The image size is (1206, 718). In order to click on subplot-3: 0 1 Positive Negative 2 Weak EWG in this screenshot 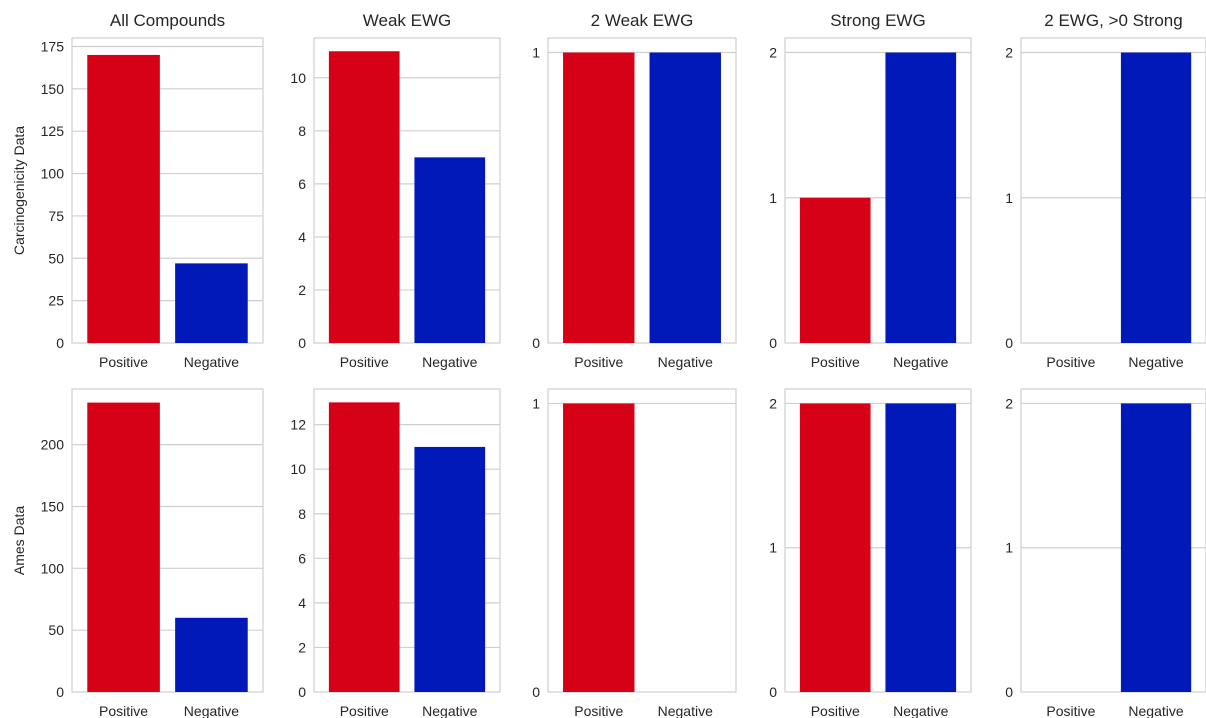, I will do `click(634, 190)`.